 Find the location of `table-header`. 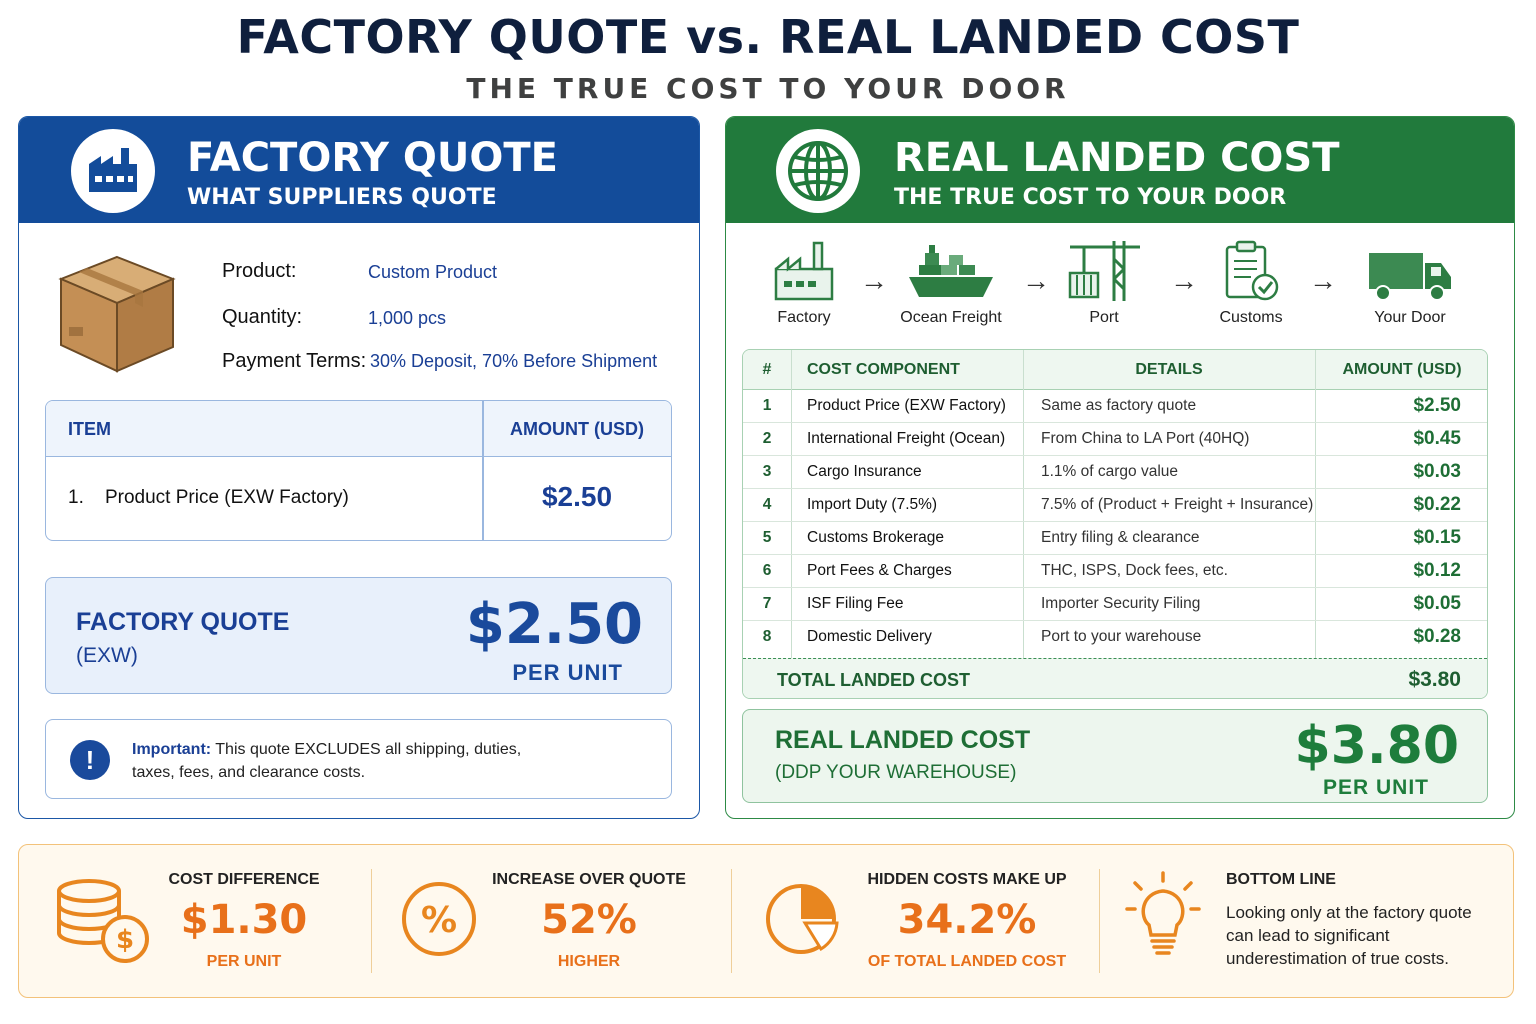

table-header is located at coordinates (1115, 370).